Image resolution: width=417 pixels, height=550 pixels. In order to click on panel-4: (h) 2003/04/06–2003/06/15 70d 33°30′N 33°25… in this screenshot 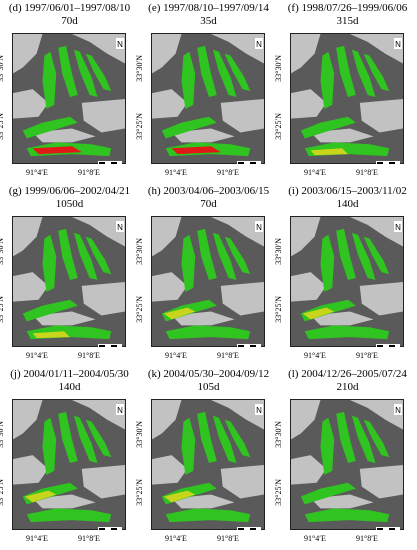, I will do `click(206, 274)`.